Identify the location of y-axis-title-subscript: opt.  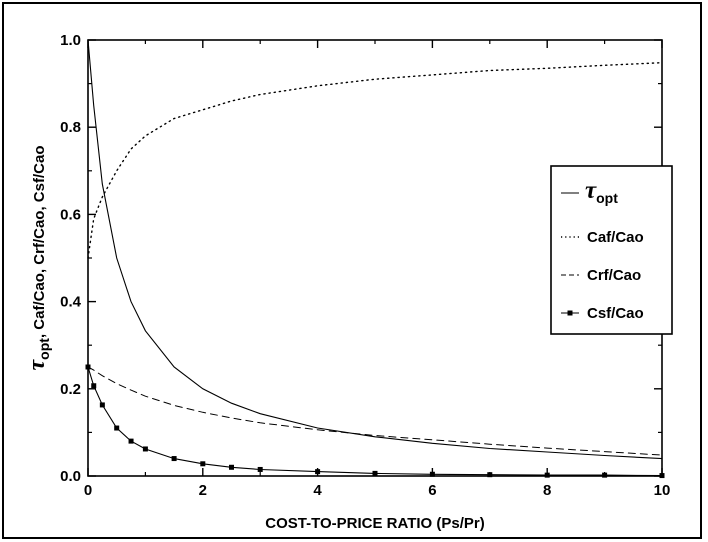
(44, 349).